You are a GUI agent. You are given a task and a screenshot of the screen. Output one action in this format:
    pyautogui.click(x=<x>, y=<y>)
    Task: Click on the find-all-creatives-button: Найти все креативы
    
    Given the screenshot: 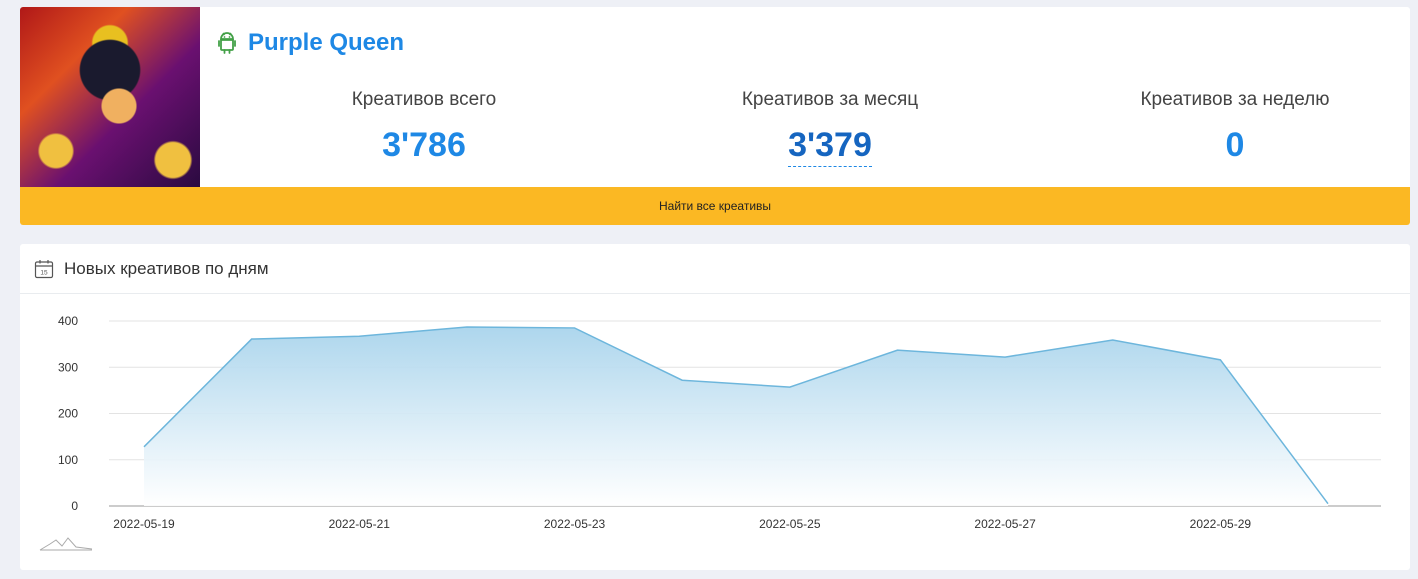 What is the action you would take?
    pyautogui.click(x=715, y=206)
    